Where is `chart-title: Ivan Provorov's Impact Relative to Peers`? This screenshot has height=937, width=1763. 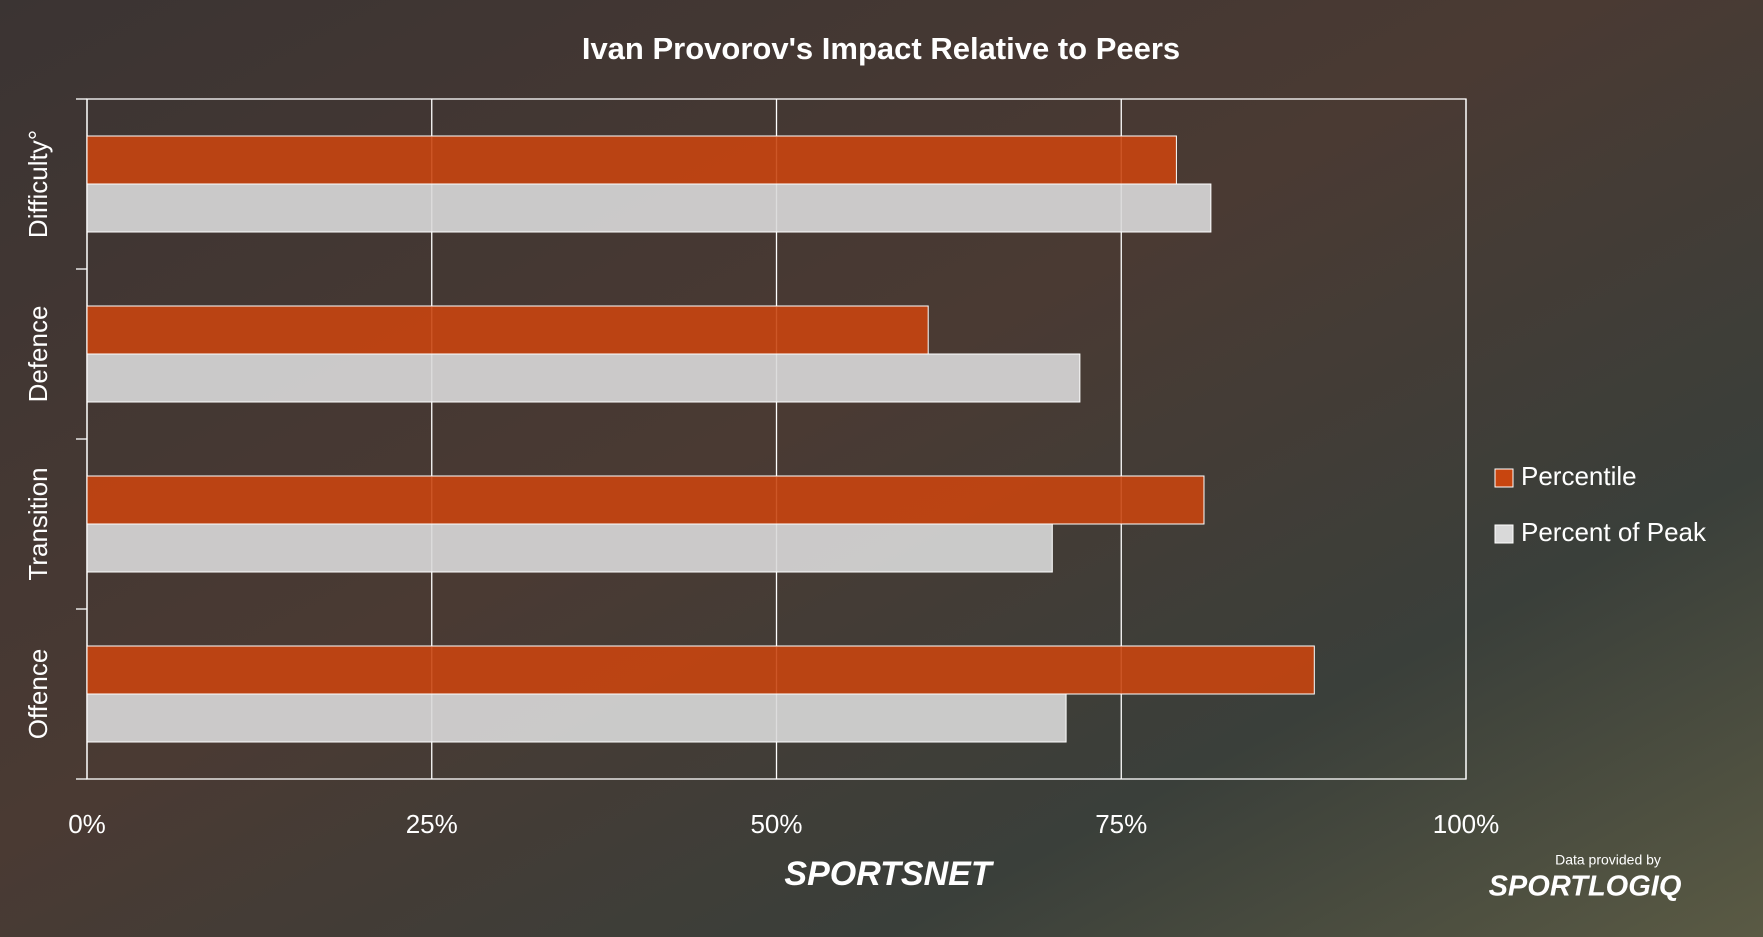 chart-title: Ivan Provorov's Impact Relative to Peers is located at coordinates (881, 48).